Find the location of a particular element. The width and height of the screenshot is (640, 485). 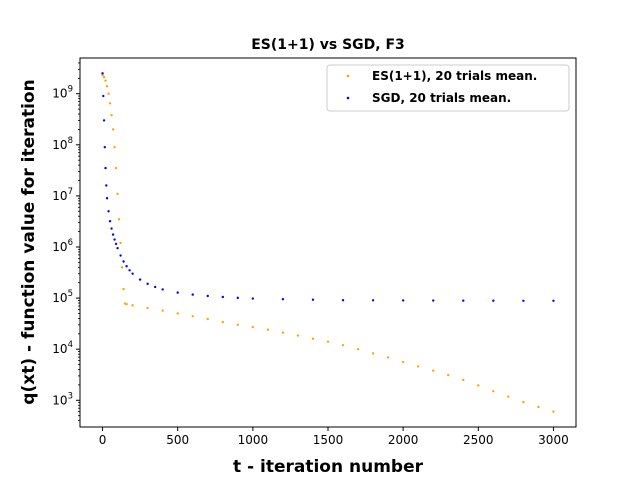

x-tick-label: 2500 is located at coordinates (478, 440).